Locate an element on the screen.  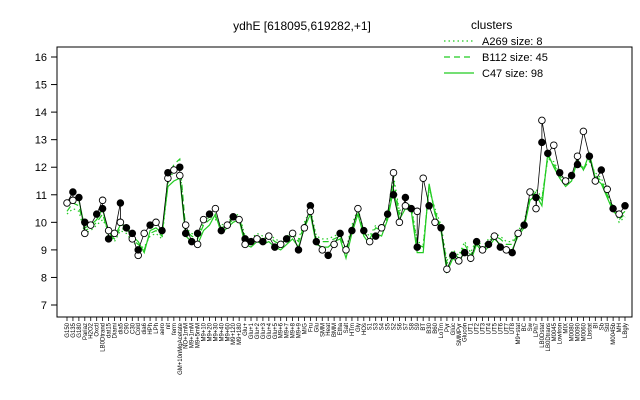
x-tick-label: UT5 is located at coordinates (495, 328).